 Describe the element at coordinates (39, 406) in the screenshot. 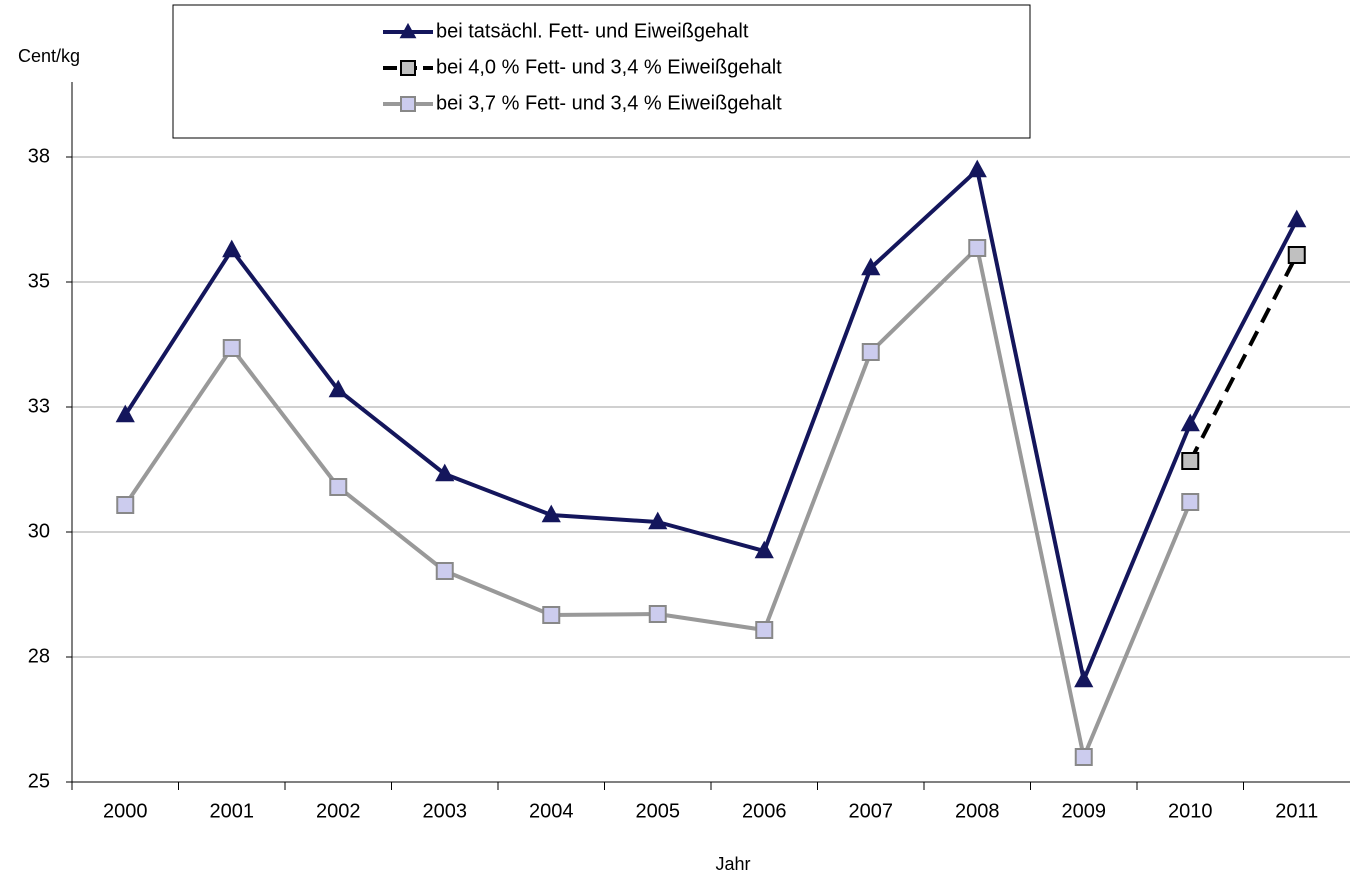

I see `y-tick-label: 33` at that location.